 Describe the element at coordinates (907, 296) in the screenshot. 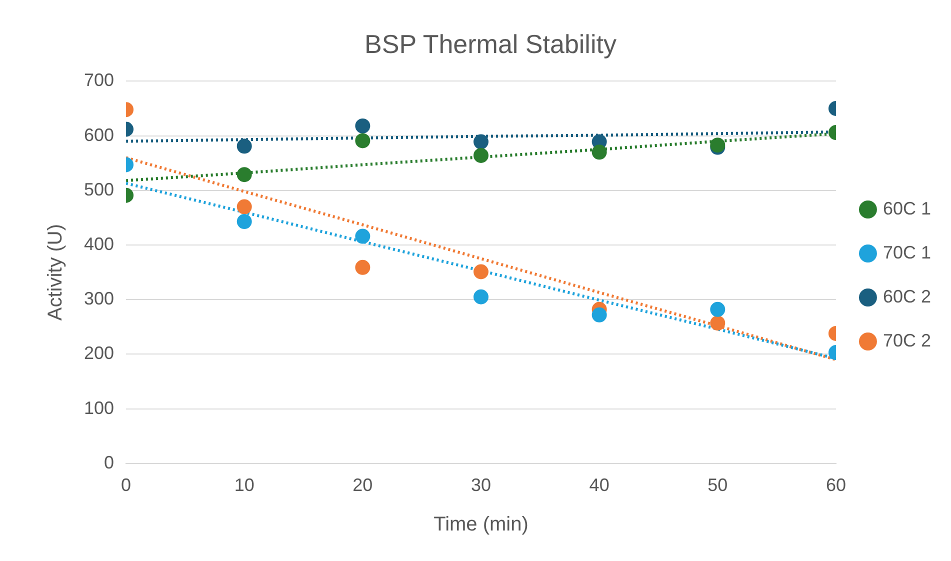

I see `legend-label: 60C 2` at that location.